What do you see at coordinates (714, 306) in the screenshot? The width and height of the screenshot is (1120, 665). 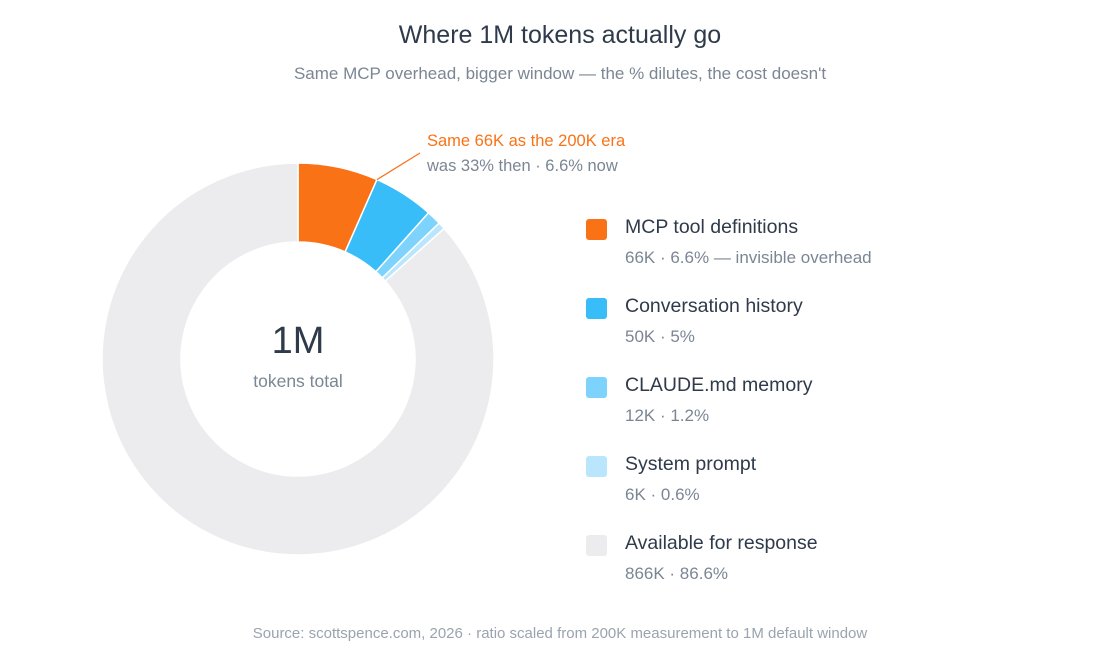 I see `legend-label: Conversation history` at bounding box center [714, 306].